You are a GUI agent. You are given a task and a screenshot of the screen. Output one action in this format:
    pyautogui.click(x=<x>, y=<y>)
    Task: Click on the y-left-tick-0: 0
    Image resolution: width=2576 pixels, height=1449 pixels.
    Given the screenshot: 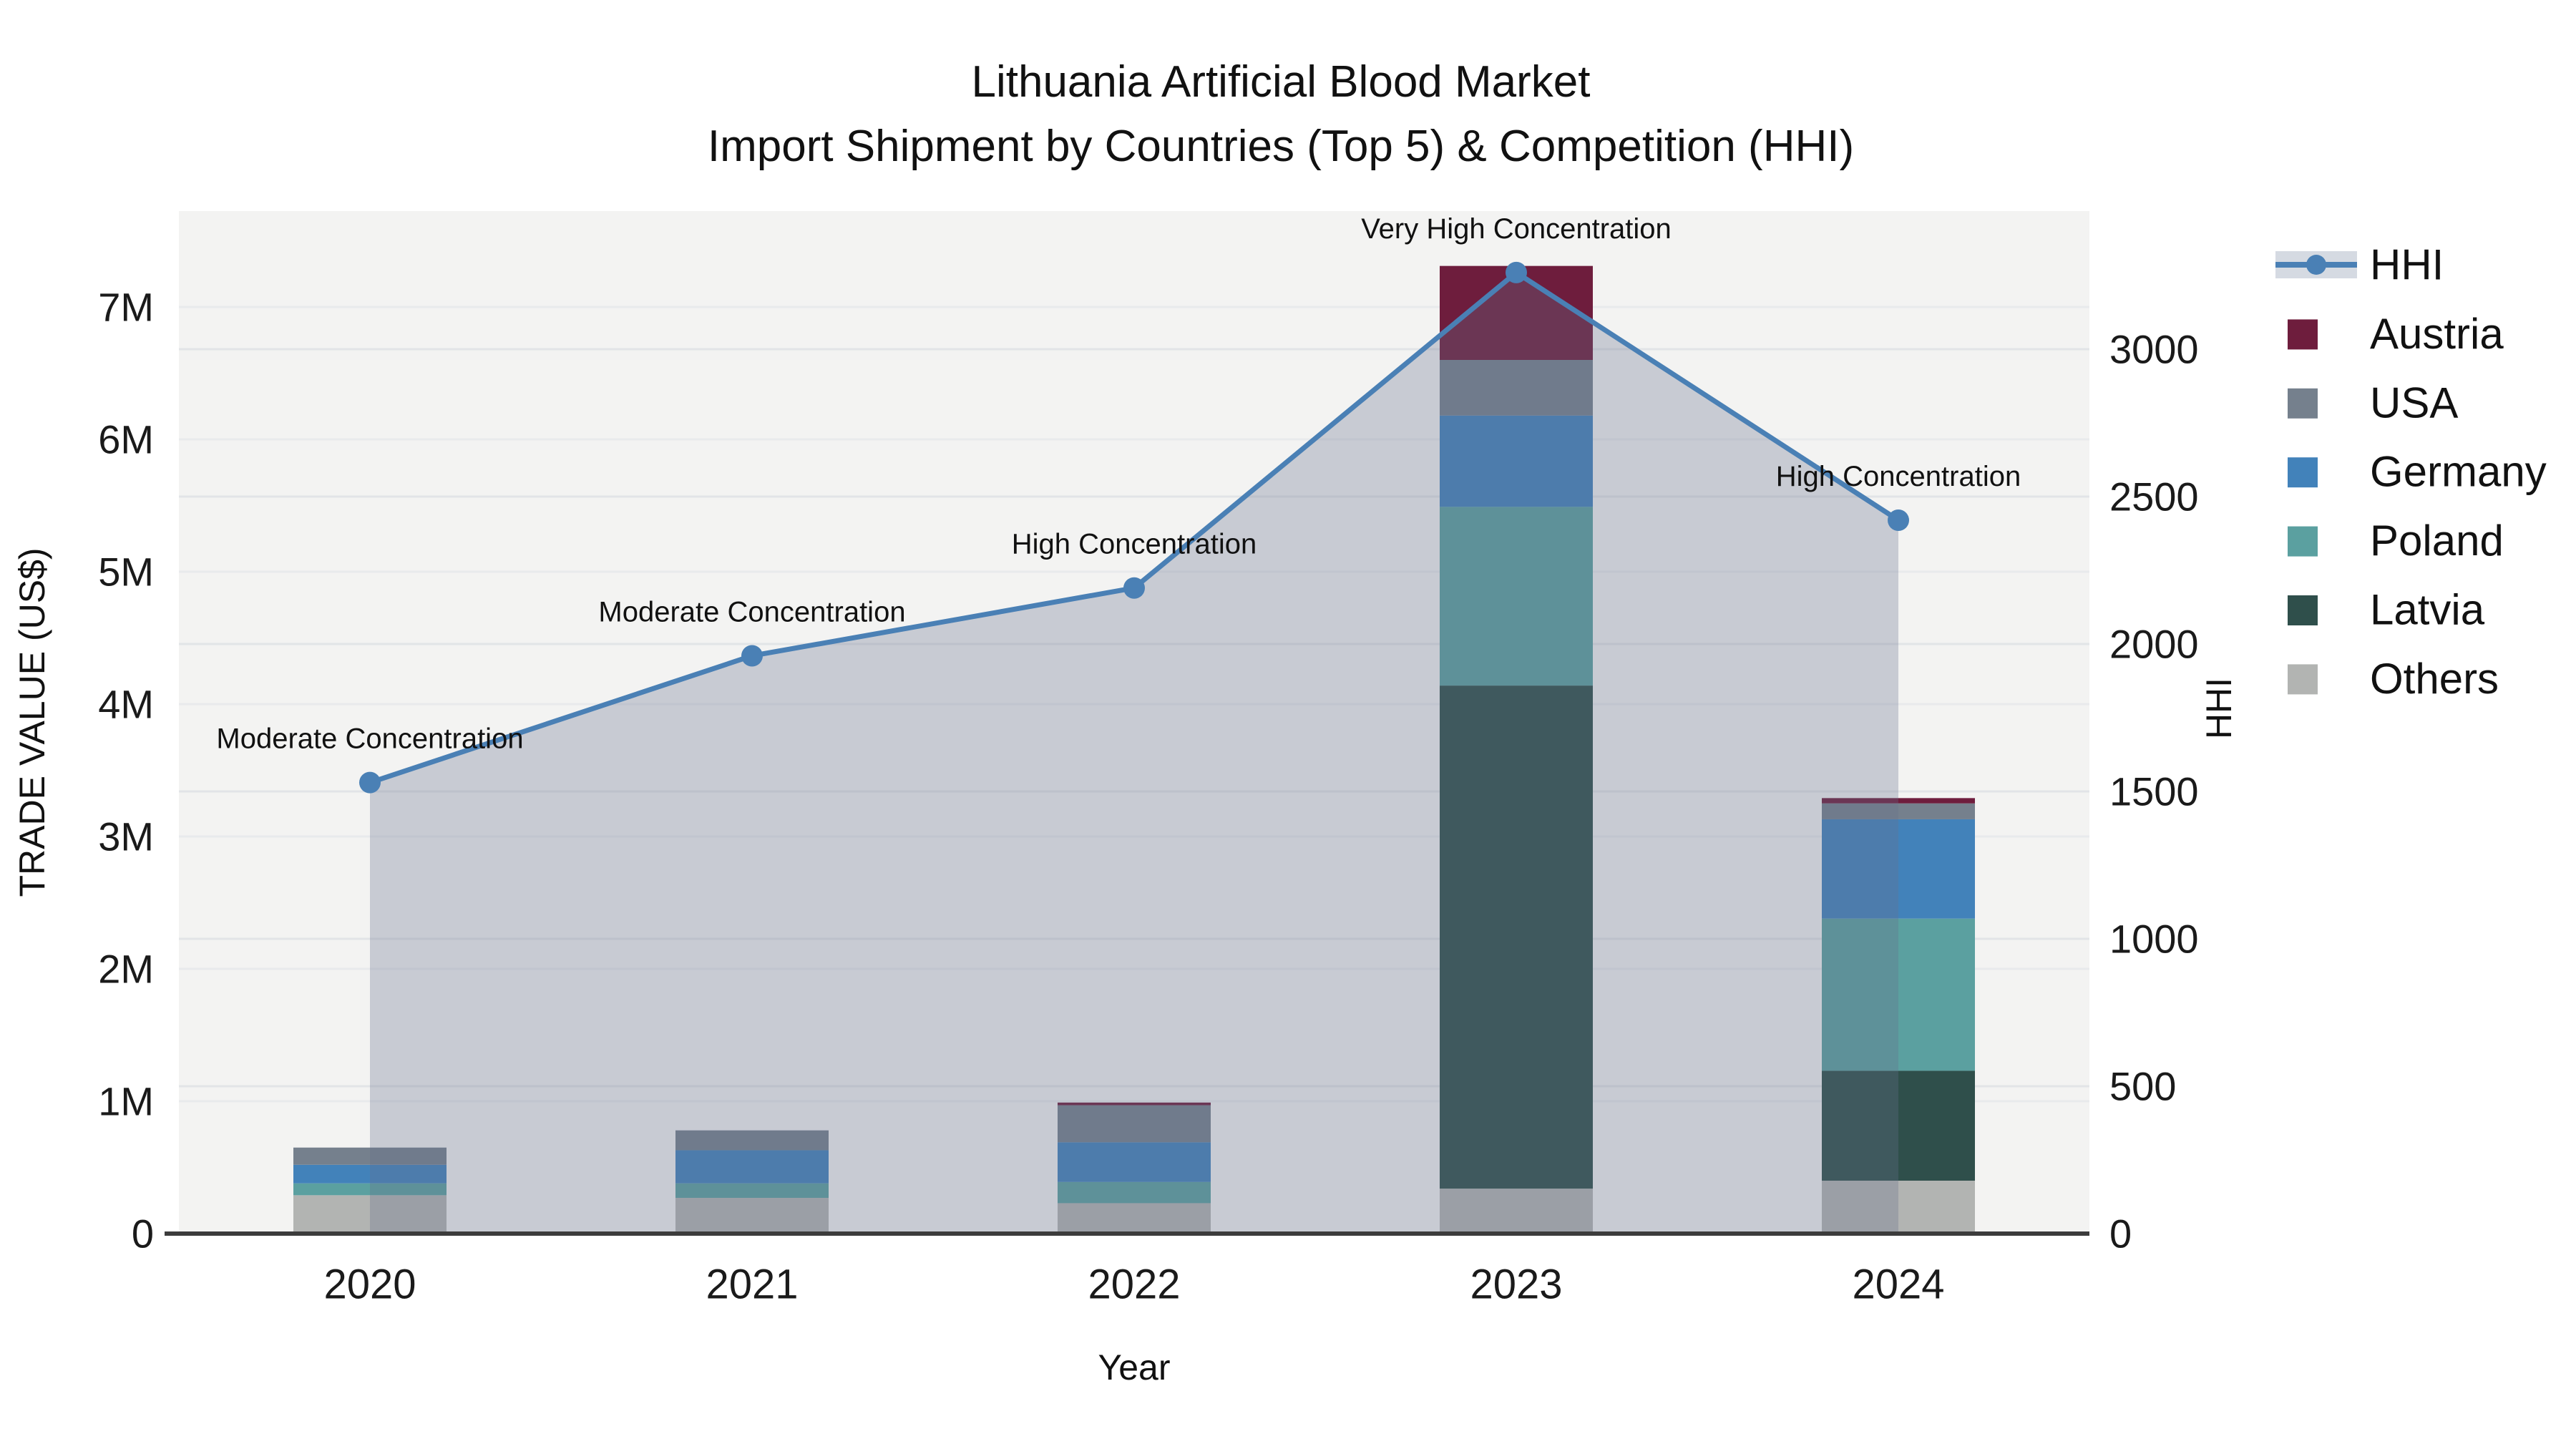 What is the action you would take?
    pyautogui.click(x=143, y=1234)
    